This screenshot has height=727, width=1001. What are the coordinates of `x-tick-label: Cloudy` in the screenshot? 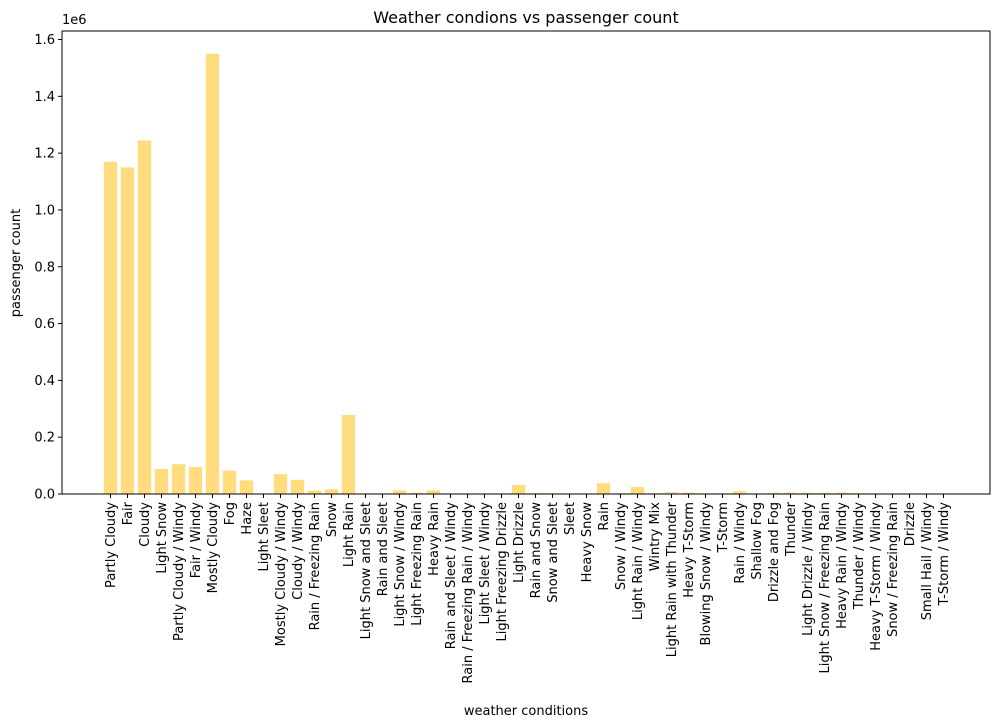 It's located at (145, 524).